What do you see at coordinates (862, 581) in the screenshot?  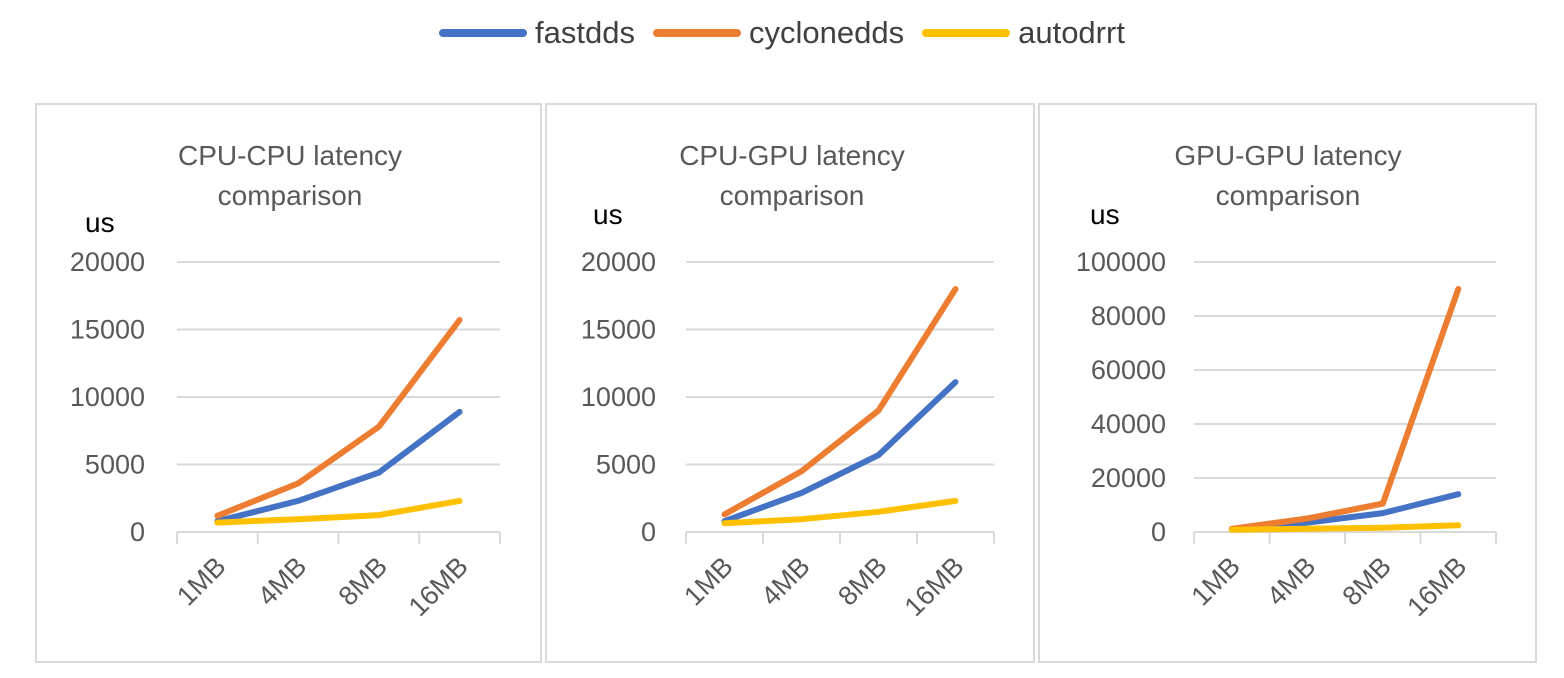 I see `x-tick-label-cpu-gpu-8mb: 8MB` at bounding box center [862, 581].